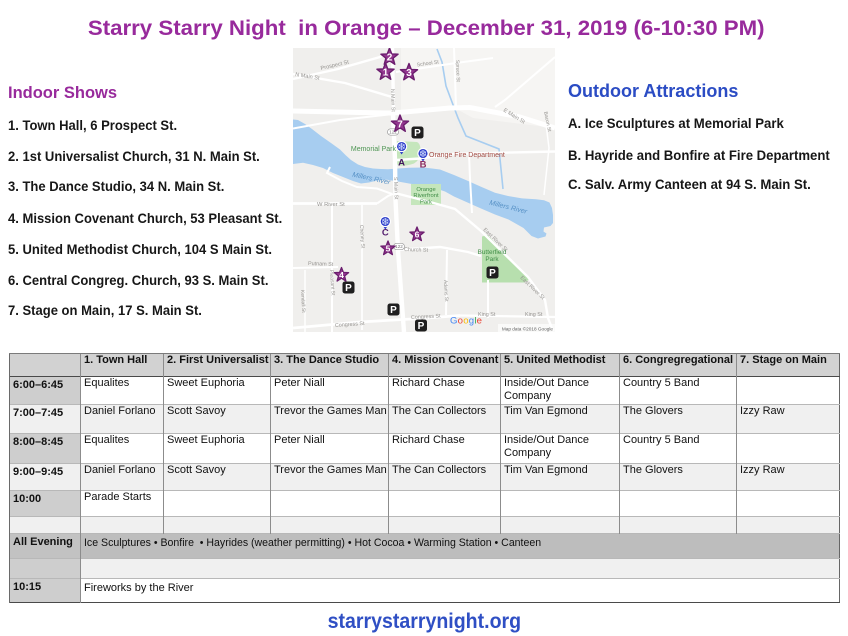  I want to click on svg-text: 2, so click(390, 58).